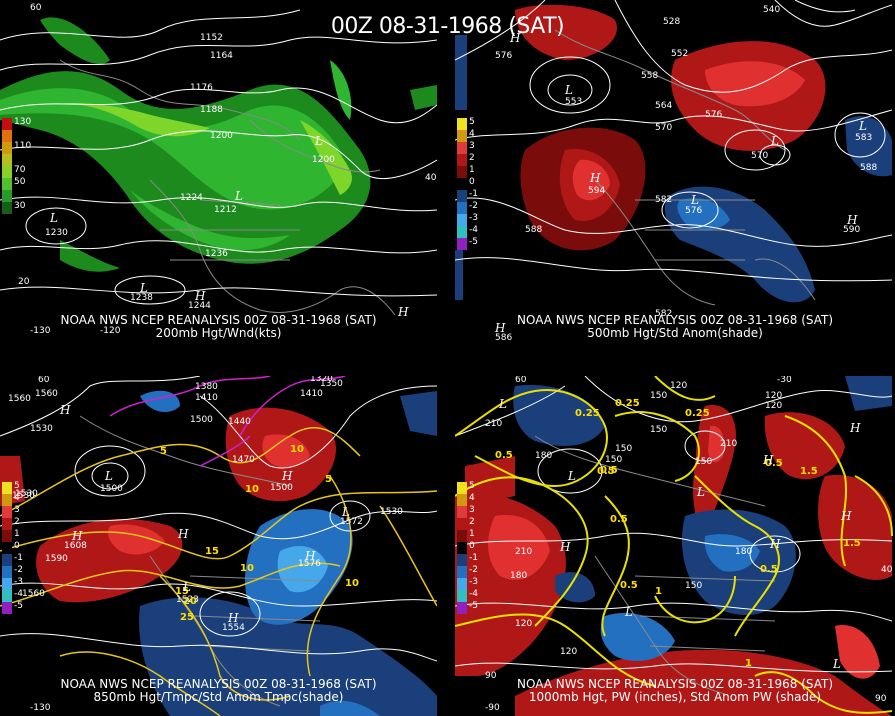 Image resolution: width=895 pixels, height=716 pixels. Describe the element at coordinates (887, 570) in the screenshot. I see `lat-label: 40` at that location.